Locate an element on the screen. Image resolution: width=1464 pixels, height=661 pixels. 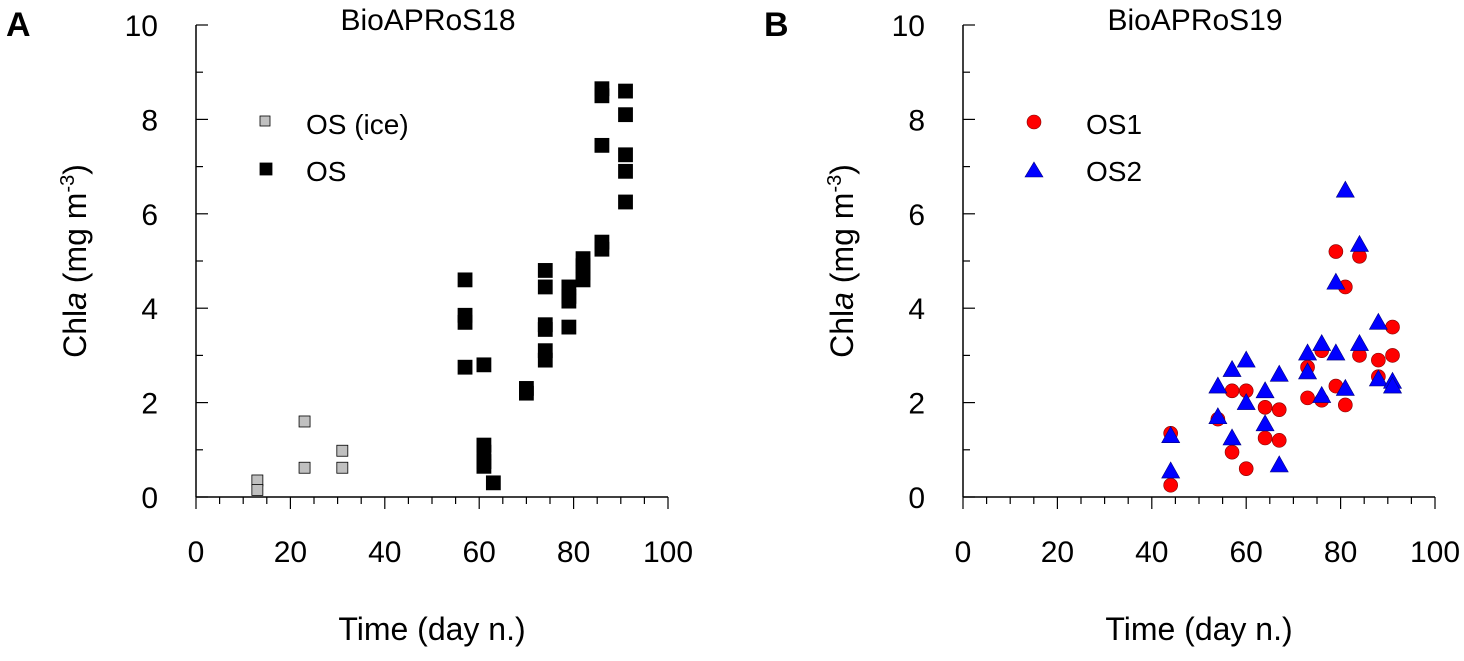
panel-b-xtick-labels: 0 20 40 60 80 100 is located at coordinates (1207, 552).